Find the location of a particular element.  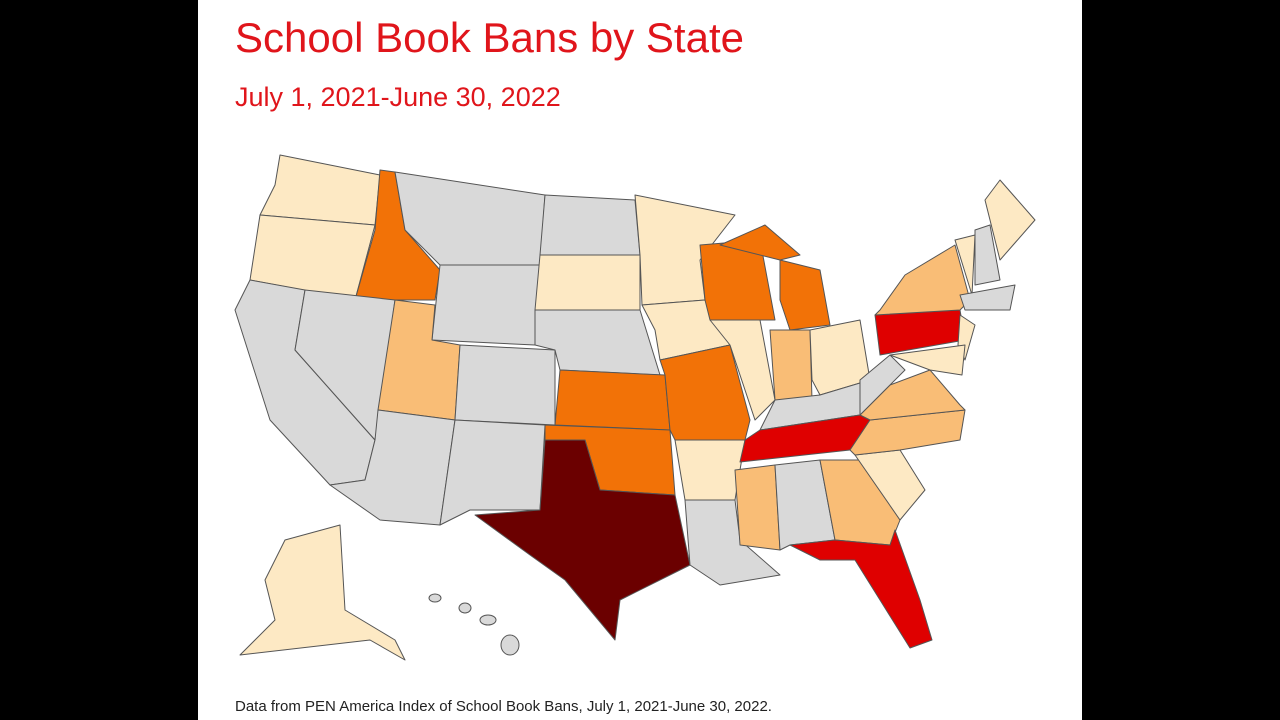

title: School Book Bans by State is located at coordinates (489, 37).